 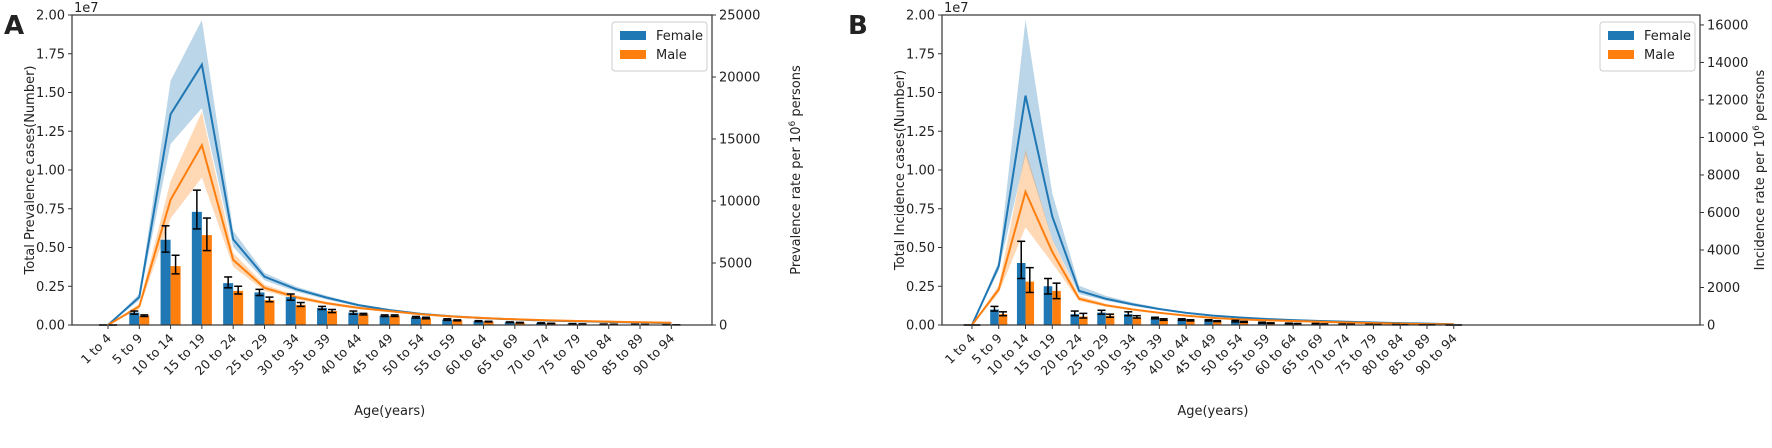 I want to click on y2-tick-label: 20000, so click(x=739, y=78).